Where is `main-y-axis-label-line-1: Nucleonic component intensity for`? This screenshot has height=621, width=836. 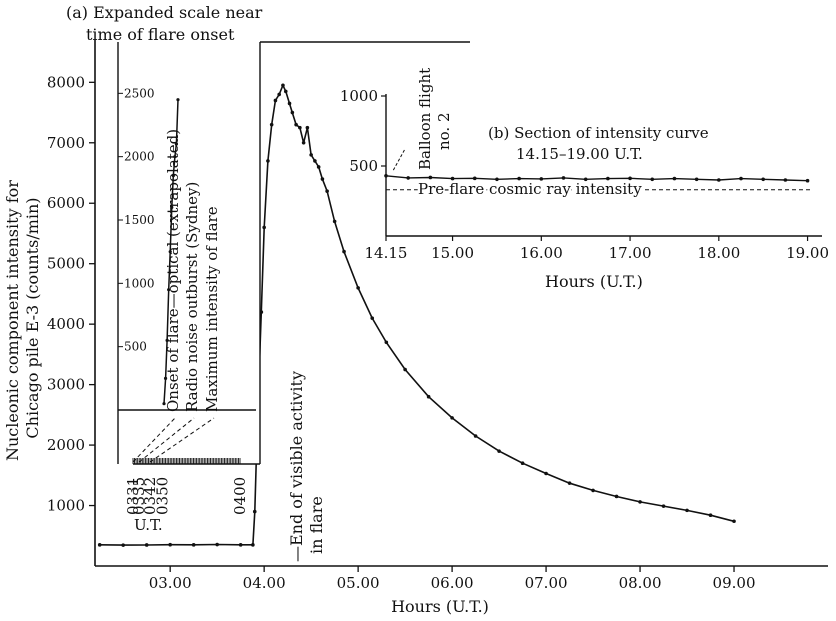 main-y-axis-label-line-1: Nucleonic component intensity for is located at coordinates (12, 320).